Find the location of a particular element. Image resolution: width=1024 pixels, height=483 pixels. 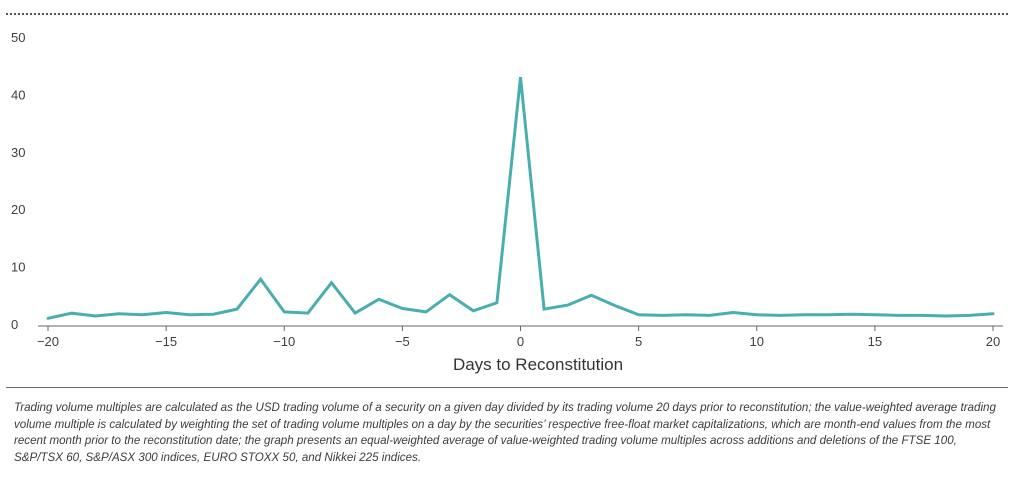

x-tick-label: −10 is located at coordinates (284, 341).